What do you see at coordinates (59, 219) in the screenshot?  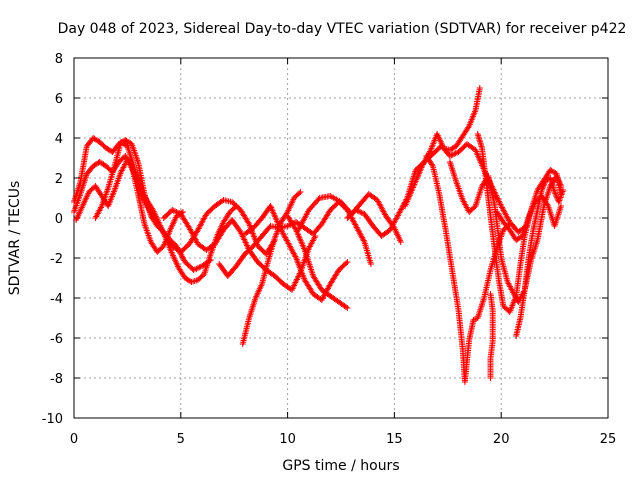 I see `y-tick-label: 0` at bounding box center [59, 219].